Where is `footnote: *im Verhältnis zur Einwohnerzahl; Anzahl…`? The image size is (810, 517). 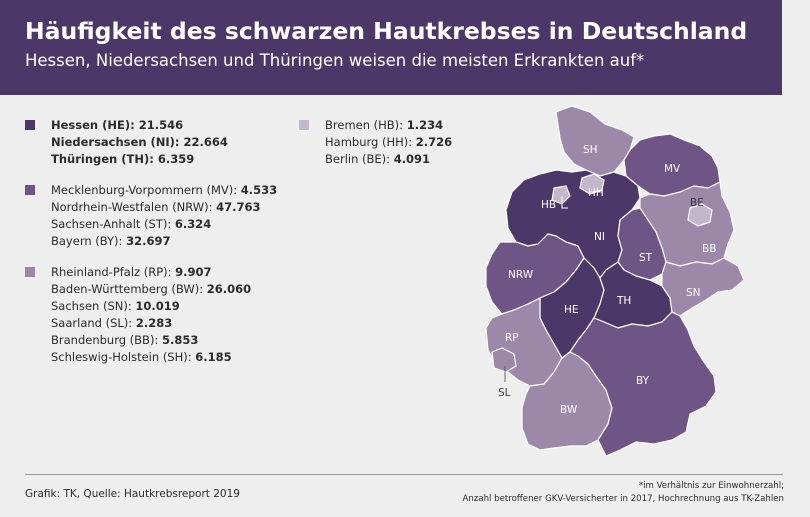
footnote: *im Verhältnis zur Einwohnerzahl; Anzahl… is located at coordinates (623, 492).